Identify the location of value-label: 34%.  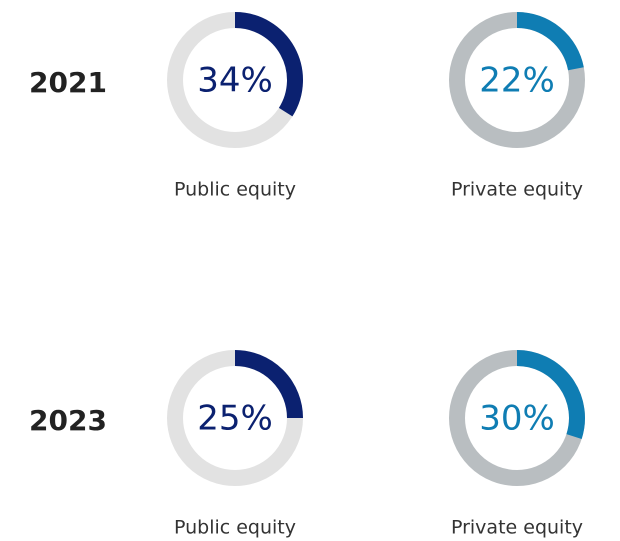
(235, 81).